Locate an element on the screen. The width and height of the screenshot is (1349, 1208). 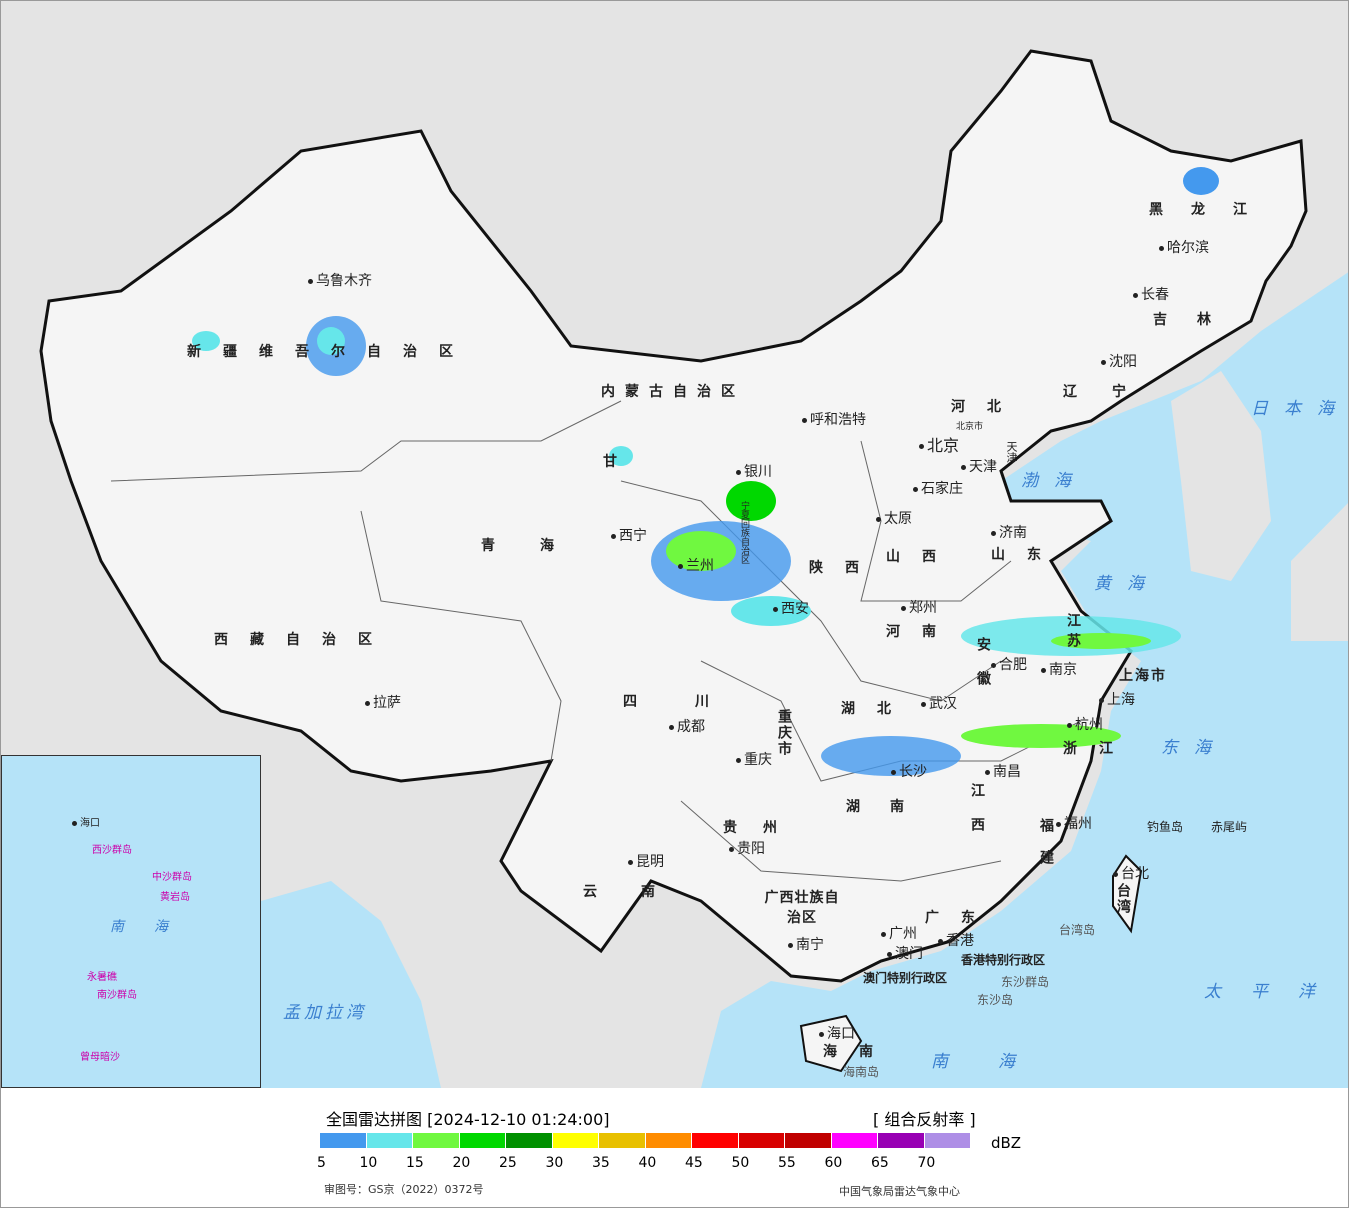
city-hefei: 合肥 is located at coordinates (1009, 664).